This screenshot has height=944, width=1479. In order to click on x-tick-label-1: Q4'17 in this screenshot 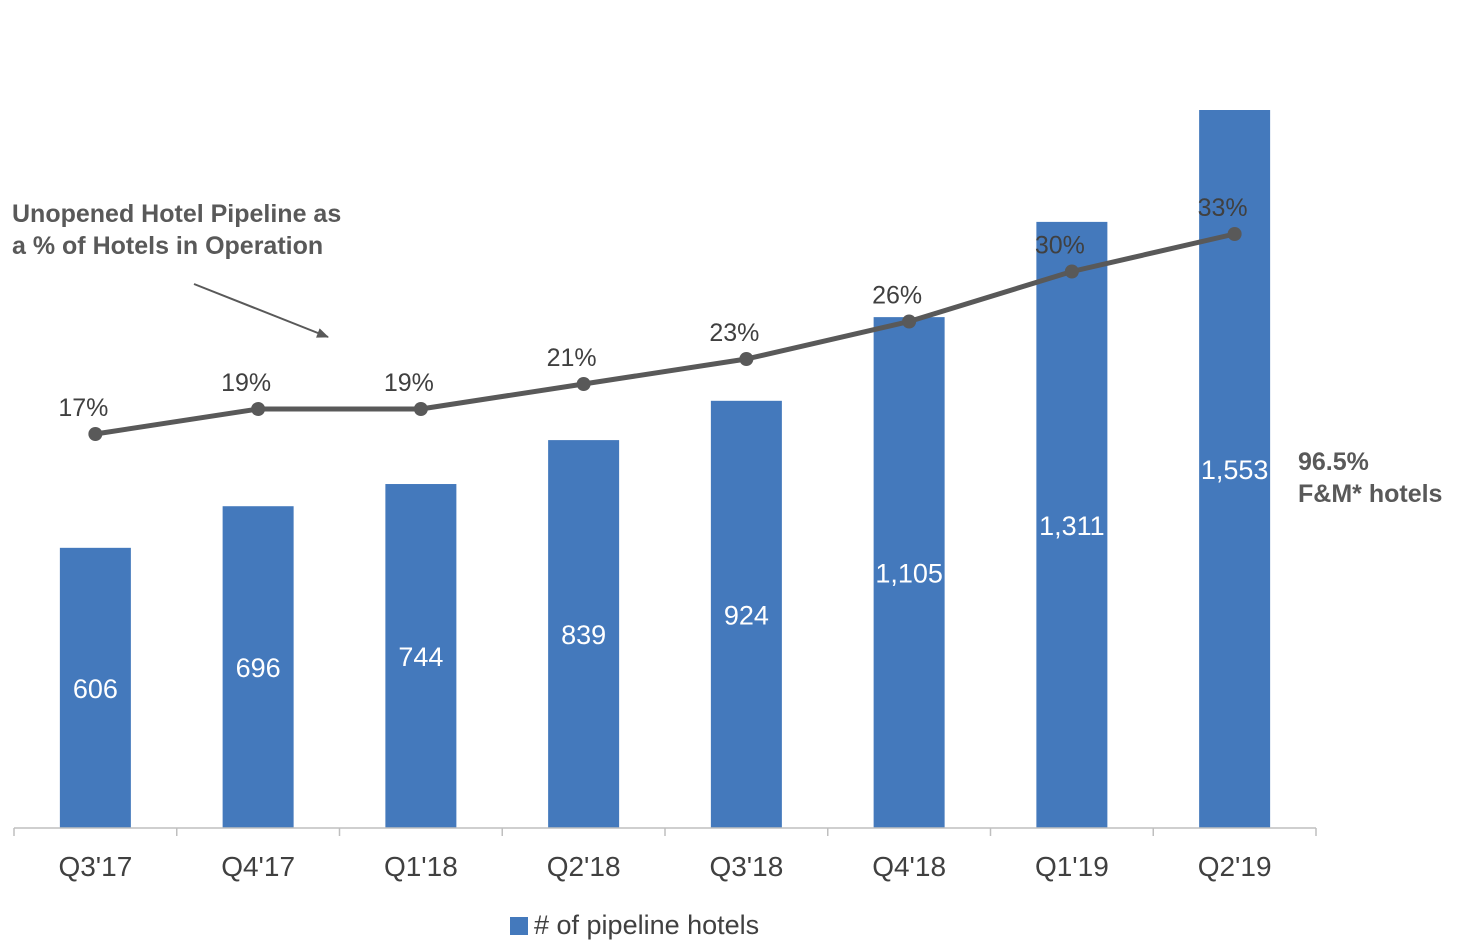, I will do `click(258, 866)`.